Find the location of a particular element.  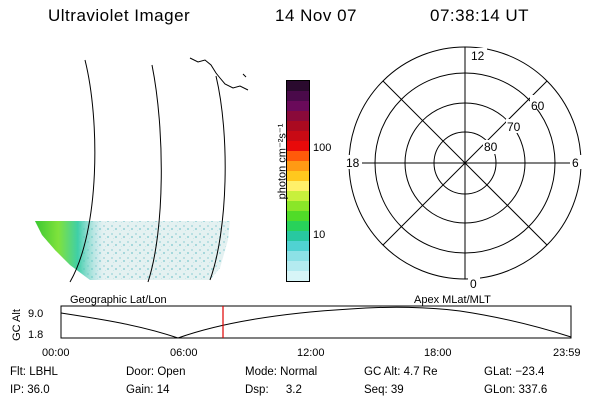

status-glat-label: GLat: is located at coordinates (498, 372).